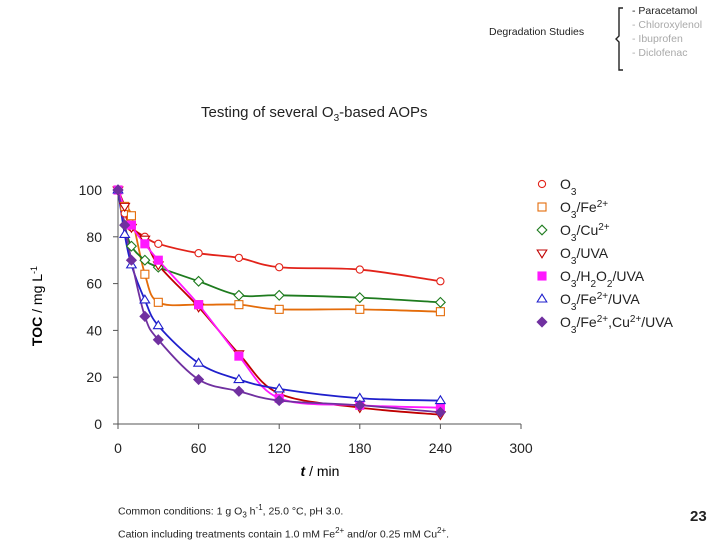  I want to click on nav-brace, so click(619, 39).